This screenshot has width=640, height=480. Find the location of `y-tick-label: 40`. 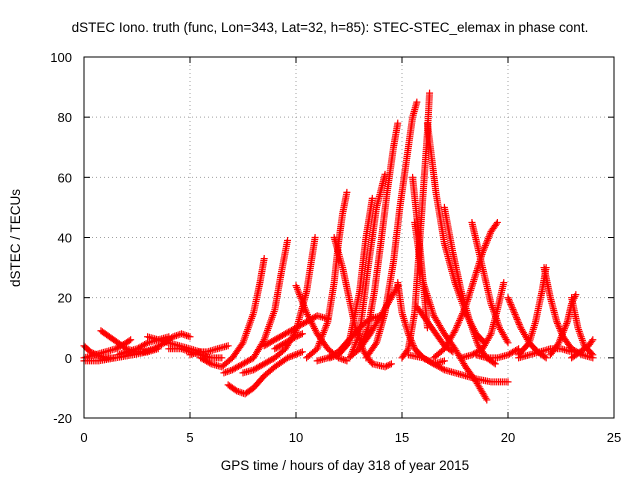

y-tick-label: 40 is located at coordinates (65, 238).